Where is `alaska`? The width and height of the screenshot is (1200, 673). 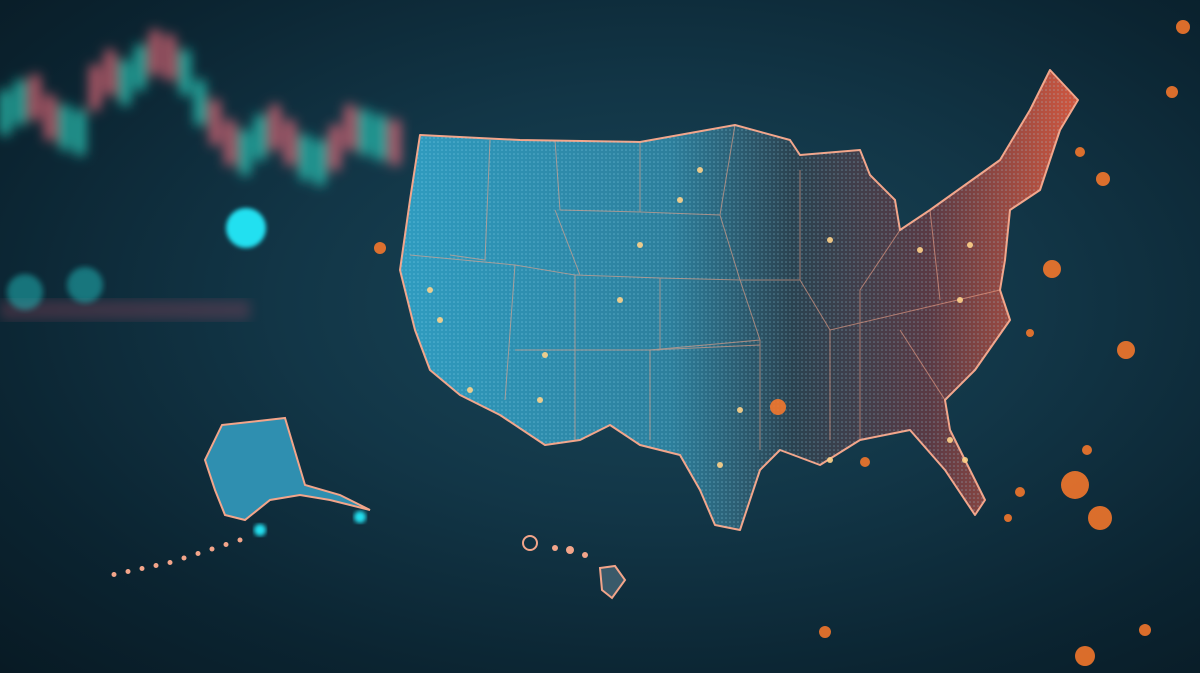
alaska is located at coordinates (287, 469).